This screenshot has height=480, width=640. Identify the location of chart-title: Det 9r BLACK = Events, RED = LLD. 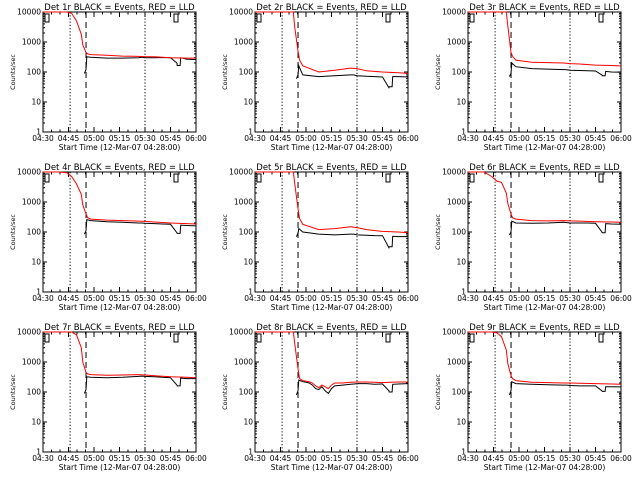
(544, 328).